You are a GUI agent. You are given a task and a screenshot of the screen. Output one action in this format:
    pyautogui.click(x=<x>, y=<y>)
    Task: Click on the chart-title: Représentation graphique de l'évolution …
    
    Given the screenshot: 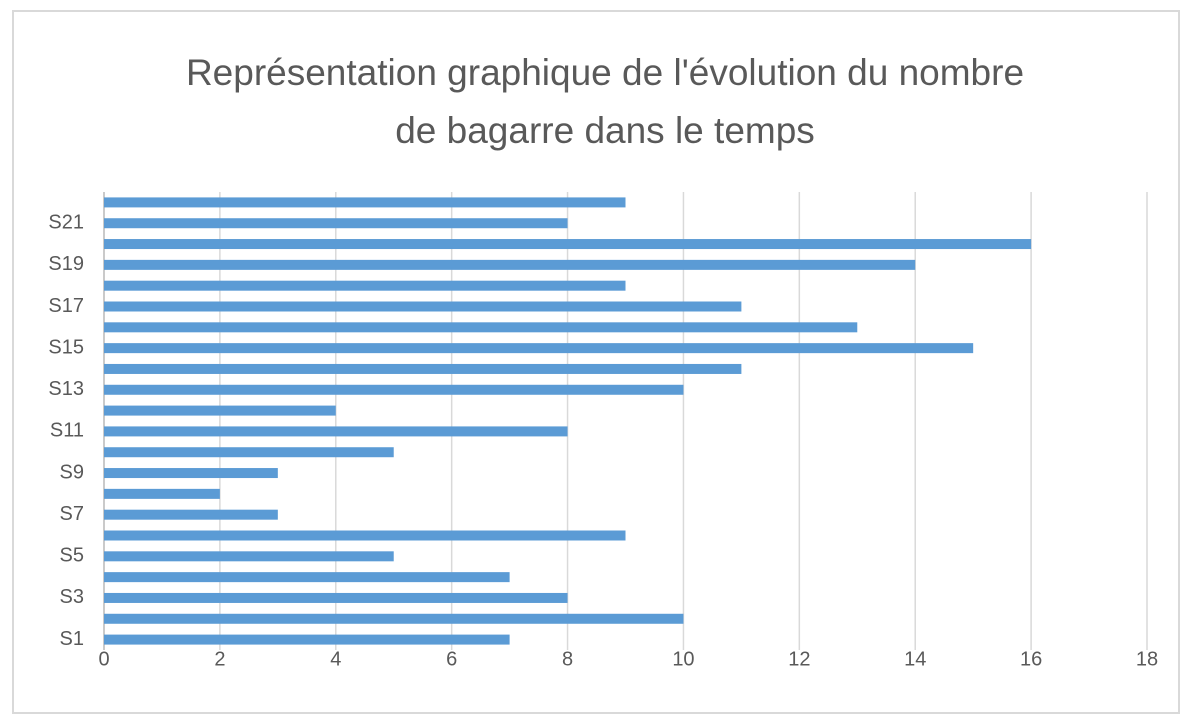 What is the action you would take?
    pyautogui.click(x=605, y=101)
    